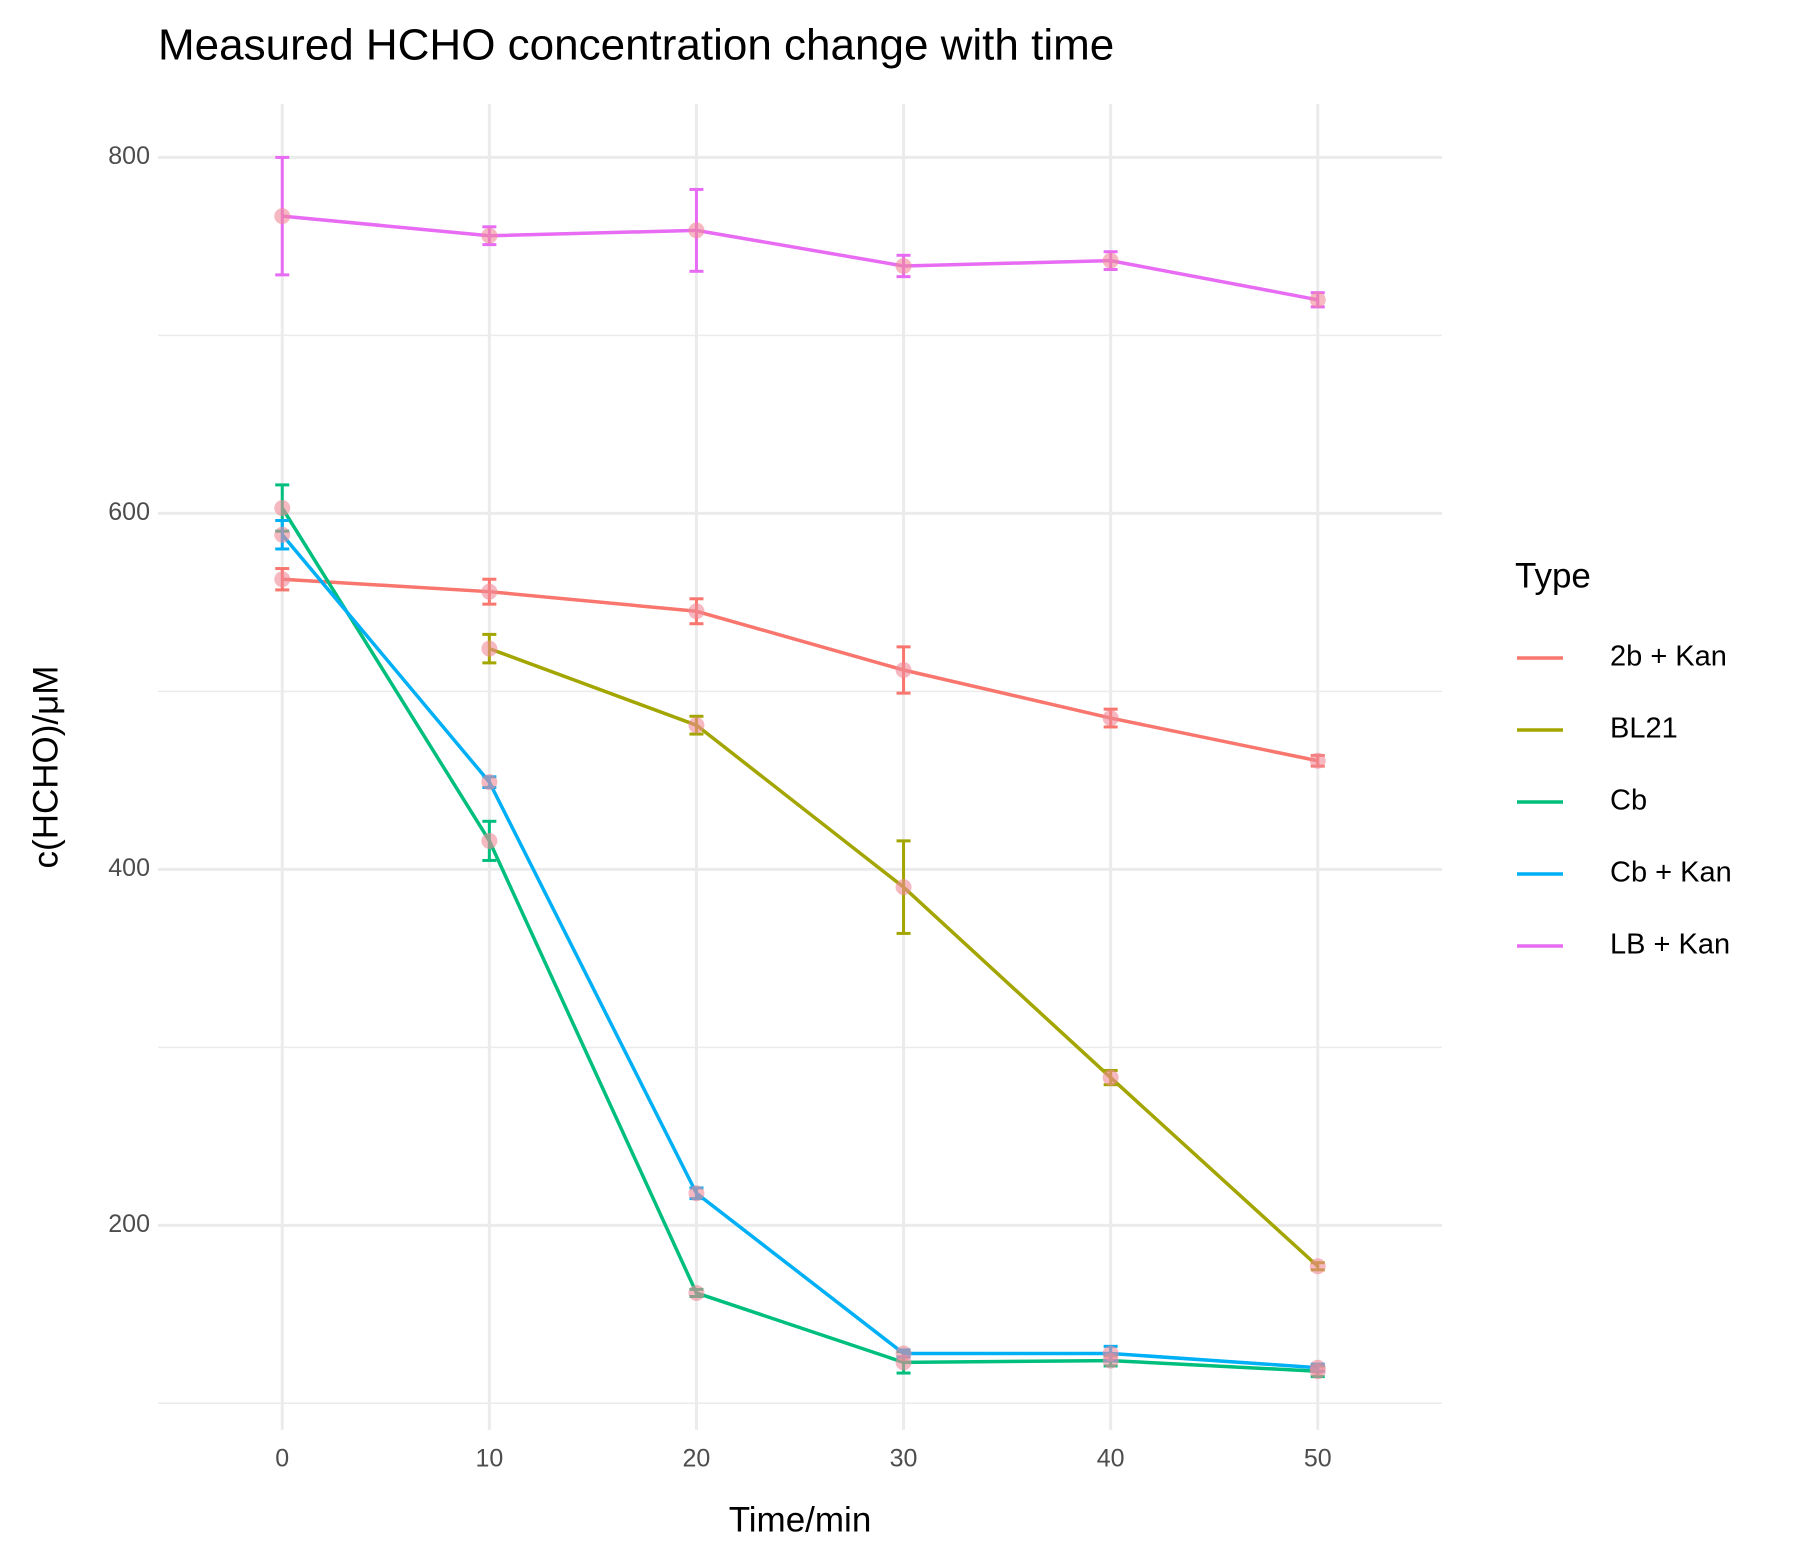 The height and width of the screenshot is (1560, 1800). Describe the element at coordinates (1671, 873) in the screenshot. I see `legend-label: Cb + Kan` at that location.